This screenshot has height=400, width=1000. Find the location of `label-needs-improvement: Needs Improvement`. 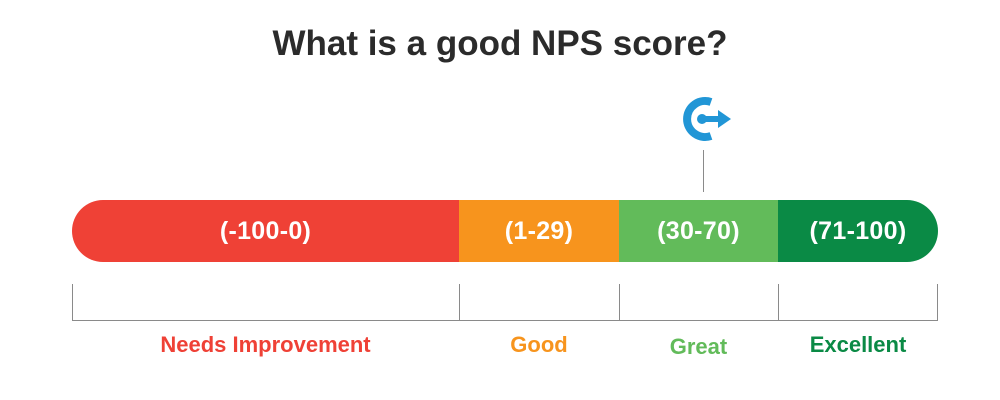

label-needs-improvement: Needs Improvement is located at coordinates (265, 344).